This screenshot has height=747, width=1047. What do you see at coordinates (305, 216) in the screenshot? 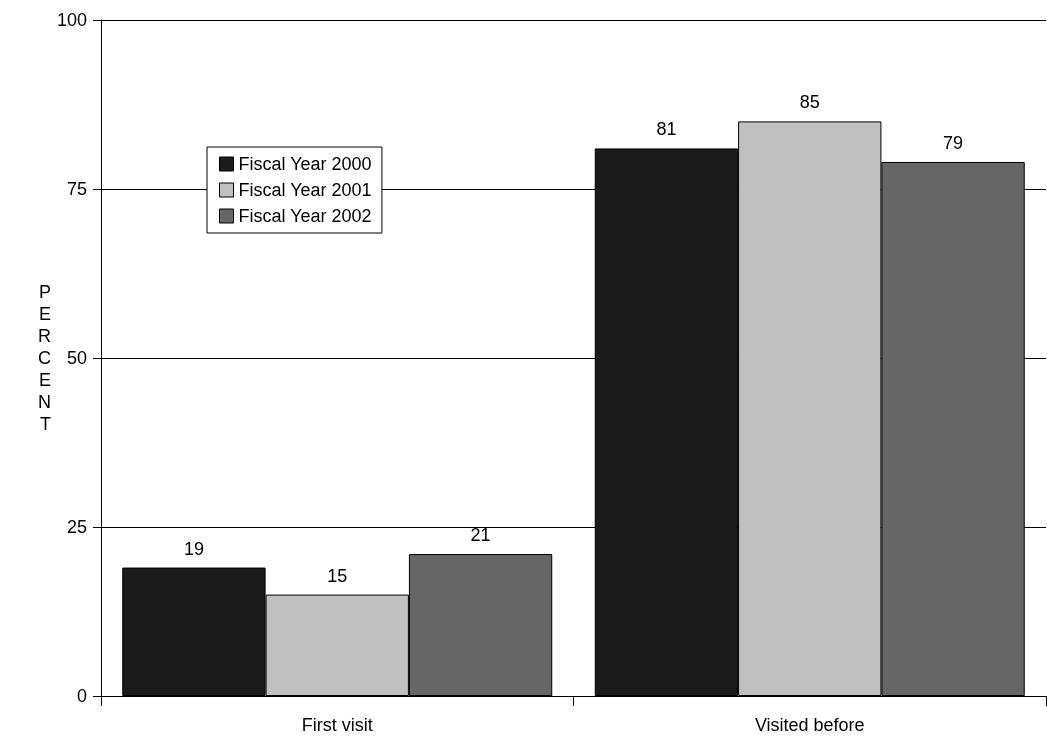
I see `legend-label: Fiscal Year 2002` at bounding box center [305, 216].